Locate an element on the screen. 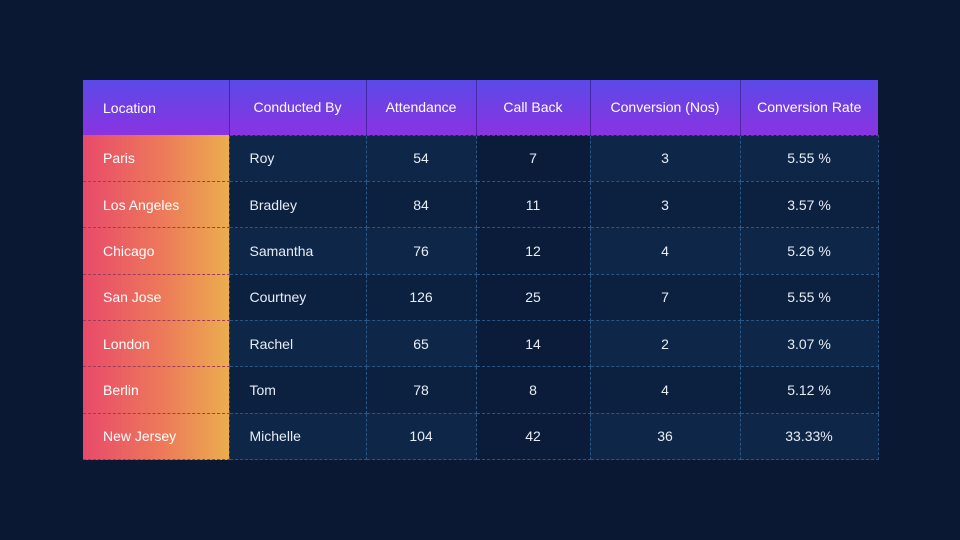  cell-conducted-by: Rachel is located at coordinates (297, 343).